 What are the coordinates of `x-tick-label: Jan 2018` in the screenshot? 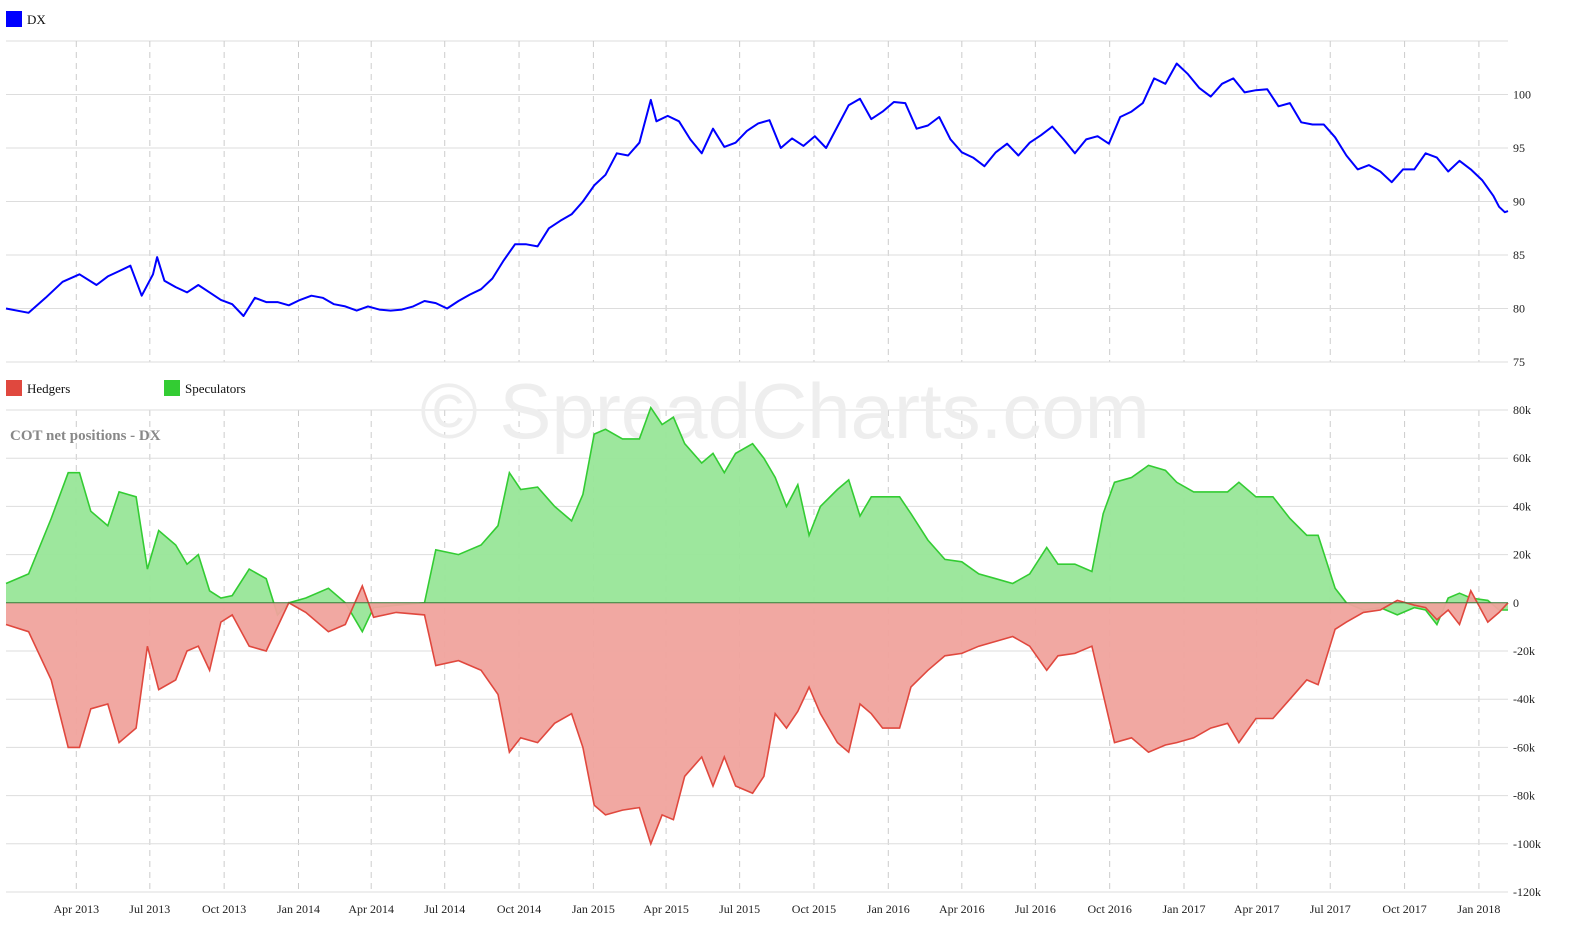 It's located at (1478, 909).